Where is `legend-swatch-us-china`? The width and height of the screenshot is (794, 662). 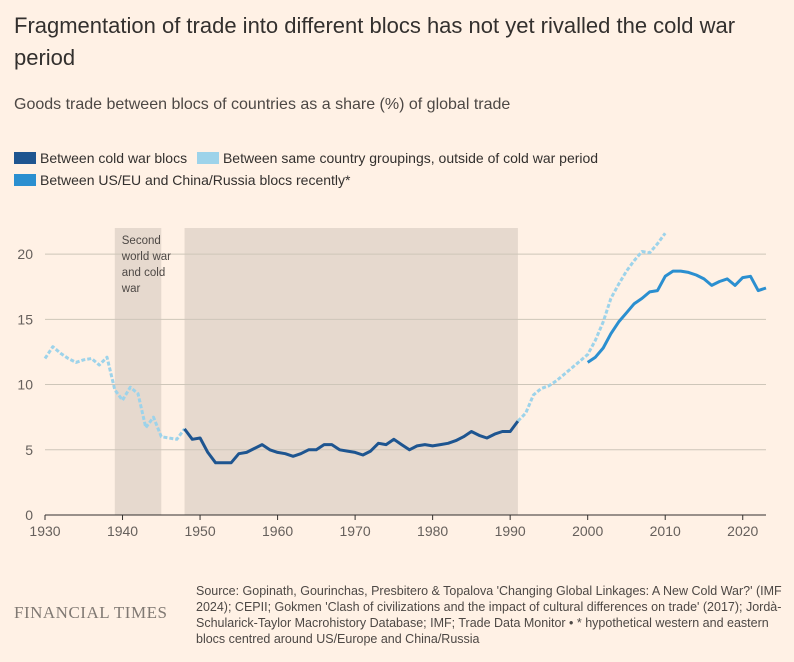 legend-swatch-us-china is located at coordinates (25, 180).